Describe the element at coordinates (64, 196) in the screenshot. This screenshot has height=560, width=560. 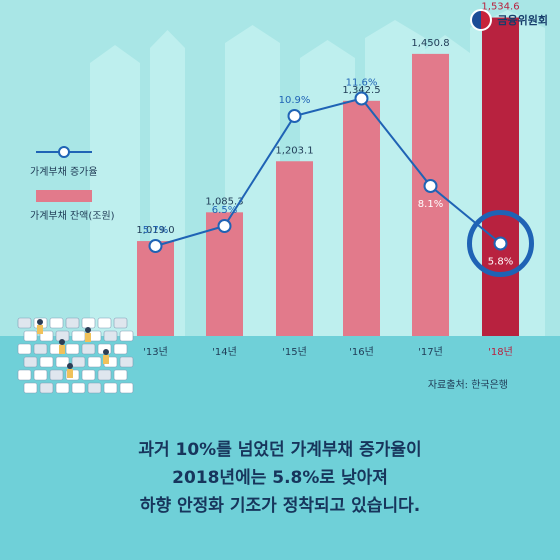
I see `bar-swatch-icon` at that location.